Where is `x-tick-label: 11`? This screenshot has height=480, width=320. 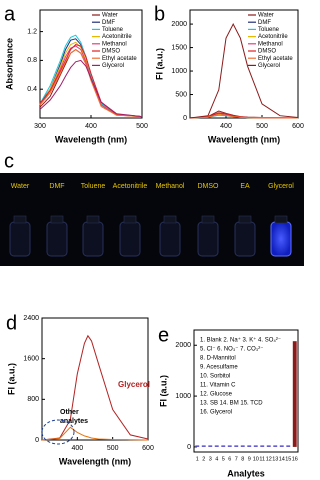 x-tick-label: 11 is located at coordinates (262, 459).